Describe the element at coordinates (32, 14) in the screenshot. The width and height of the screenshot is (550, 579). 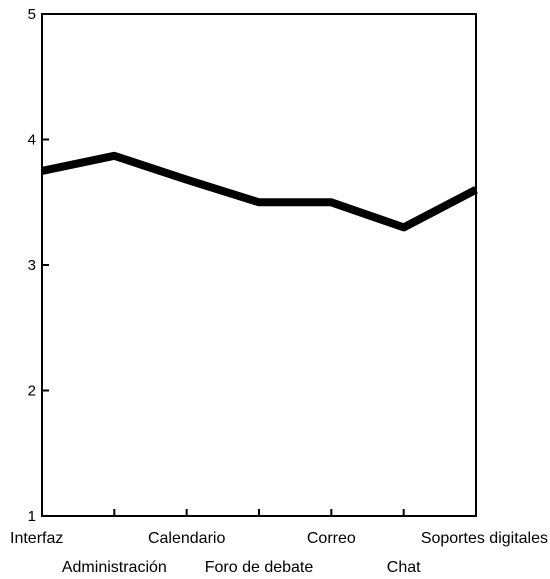
I see `y-tick-label: 5` at that location.